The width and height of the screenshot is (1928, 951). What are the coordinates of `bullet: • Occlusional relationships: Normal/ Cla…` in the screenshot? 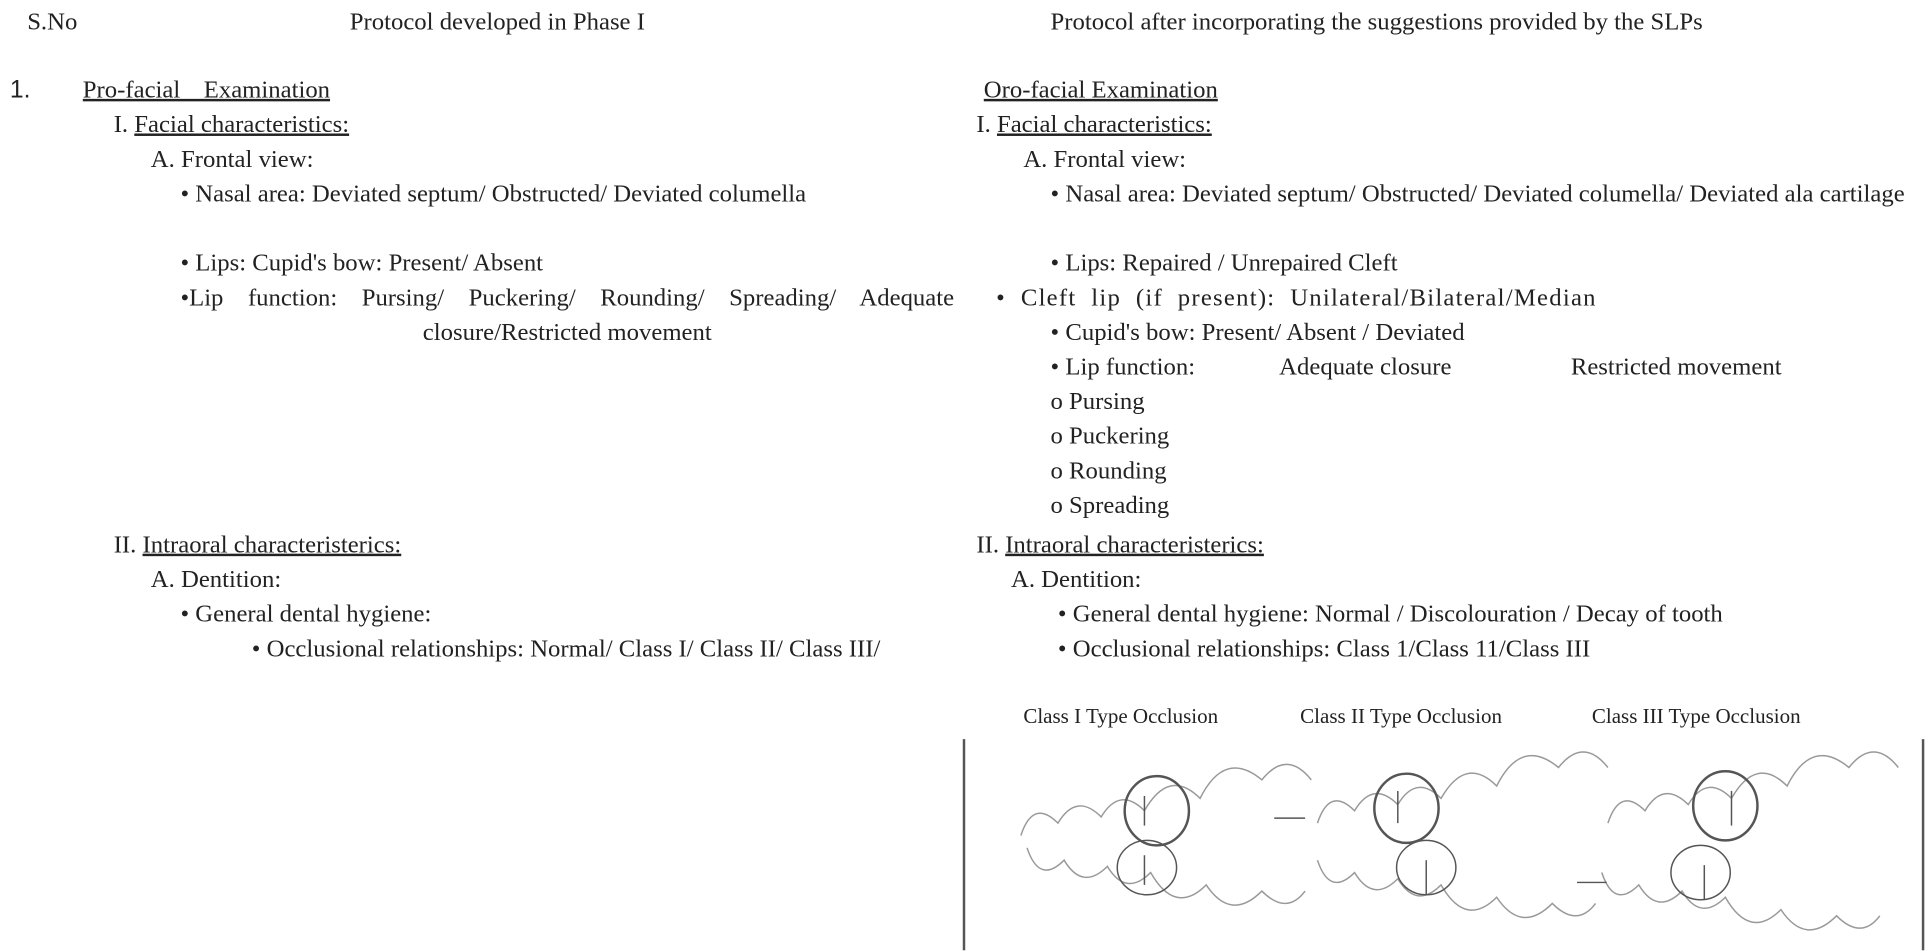 It's located at (566, 649).